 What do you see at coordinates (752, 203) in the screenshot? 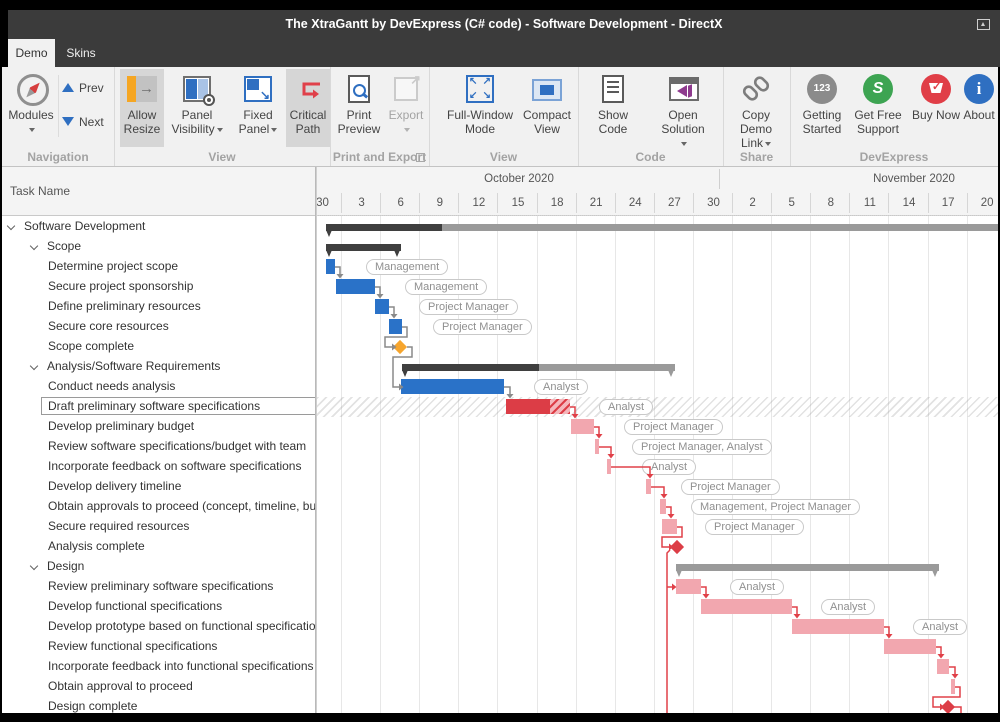
I see `day-tick: 2` at bounding box center [752, 203].